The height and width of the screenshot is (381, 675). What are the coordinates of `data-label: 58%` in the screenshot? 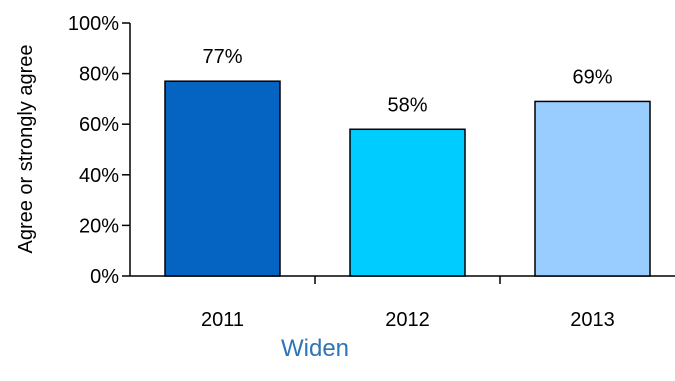 It's located at (407, 105).